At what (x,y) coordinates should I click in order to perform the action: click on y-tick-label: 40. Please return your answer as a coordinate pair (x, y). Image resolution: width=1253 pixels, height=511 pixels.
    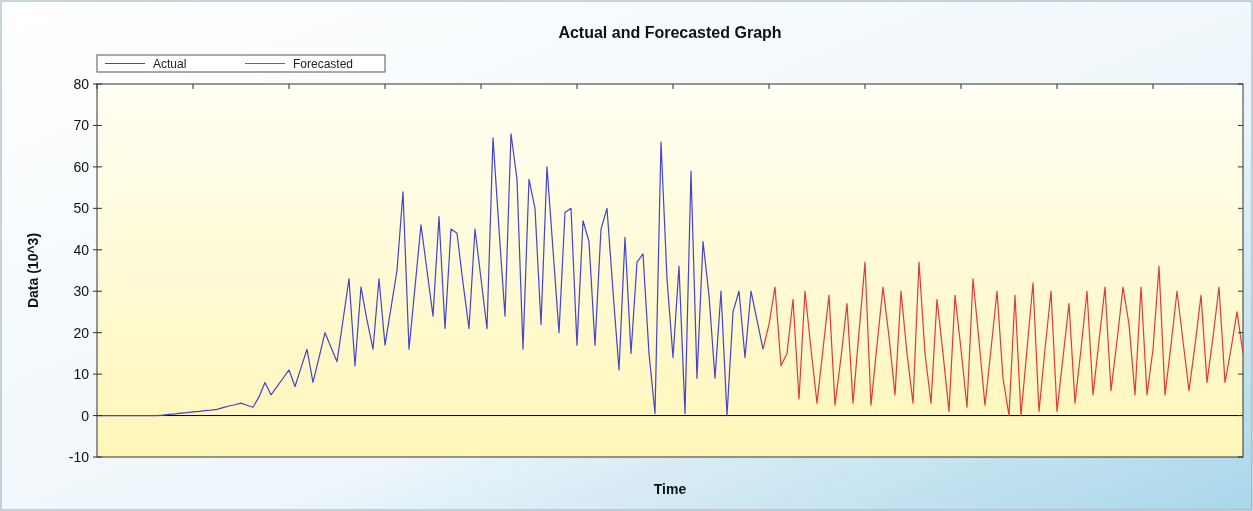
    Looking at the image, I should click on (81, 249).